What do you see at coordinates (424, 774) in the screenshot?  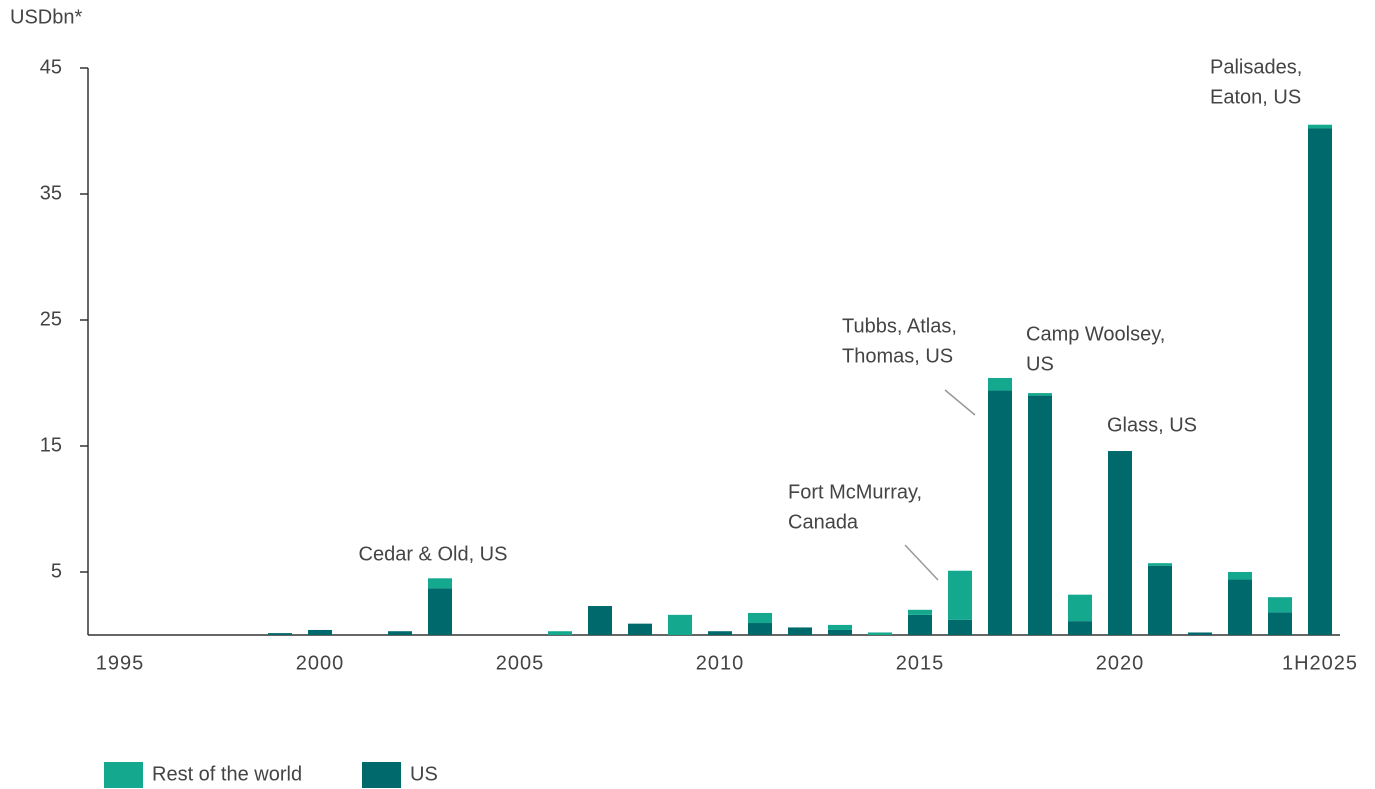 I see `legend-label: US` at bounding box center [424, 774].